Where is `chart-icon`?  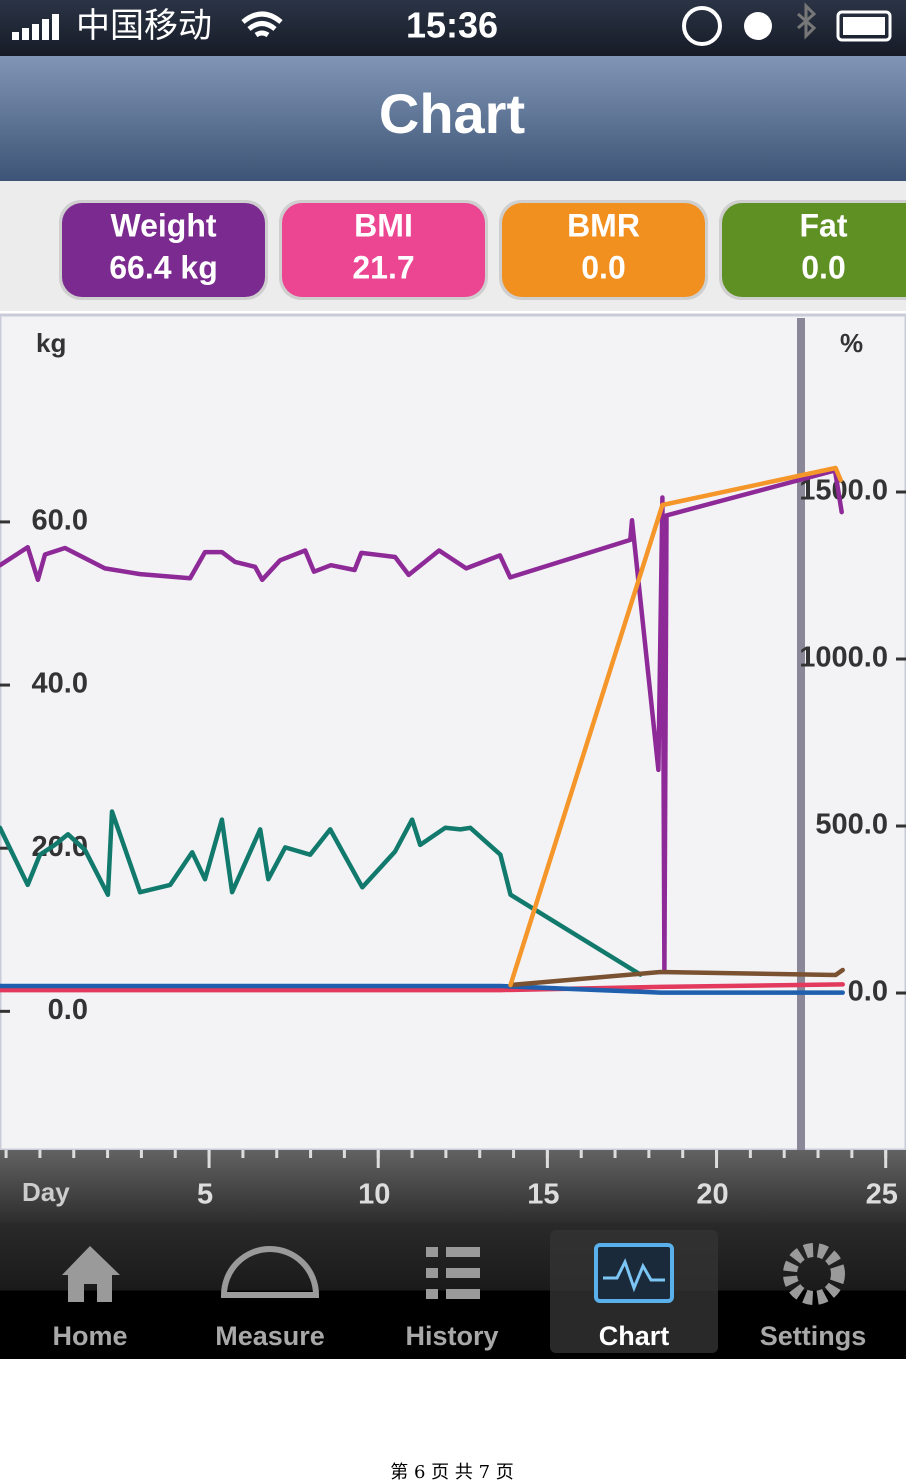 chart-icon is located at coordinates (634, 1273).